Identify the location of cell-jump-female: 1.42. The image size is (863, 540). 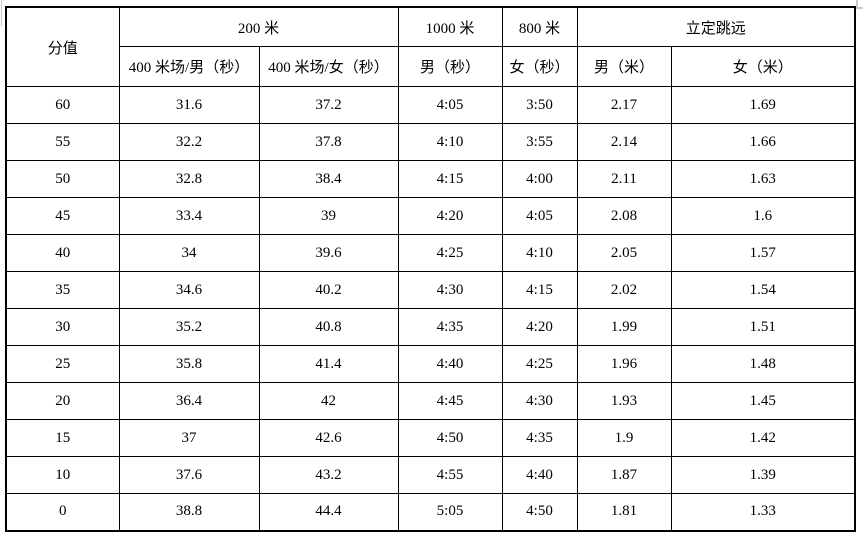
(763, 438).